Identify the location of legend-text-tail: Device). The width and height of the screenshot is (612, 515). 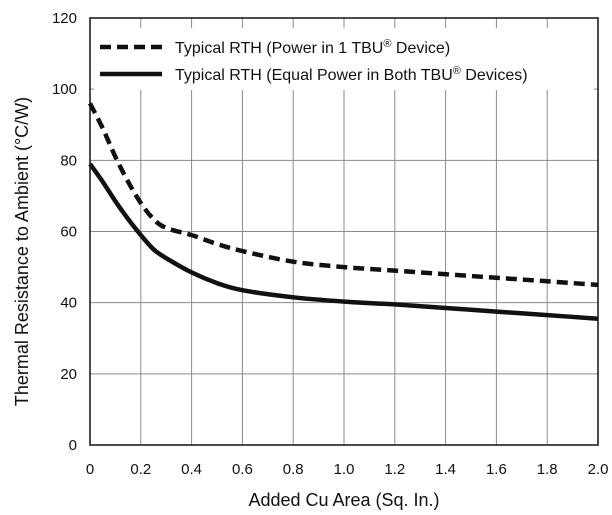
(420, 48).